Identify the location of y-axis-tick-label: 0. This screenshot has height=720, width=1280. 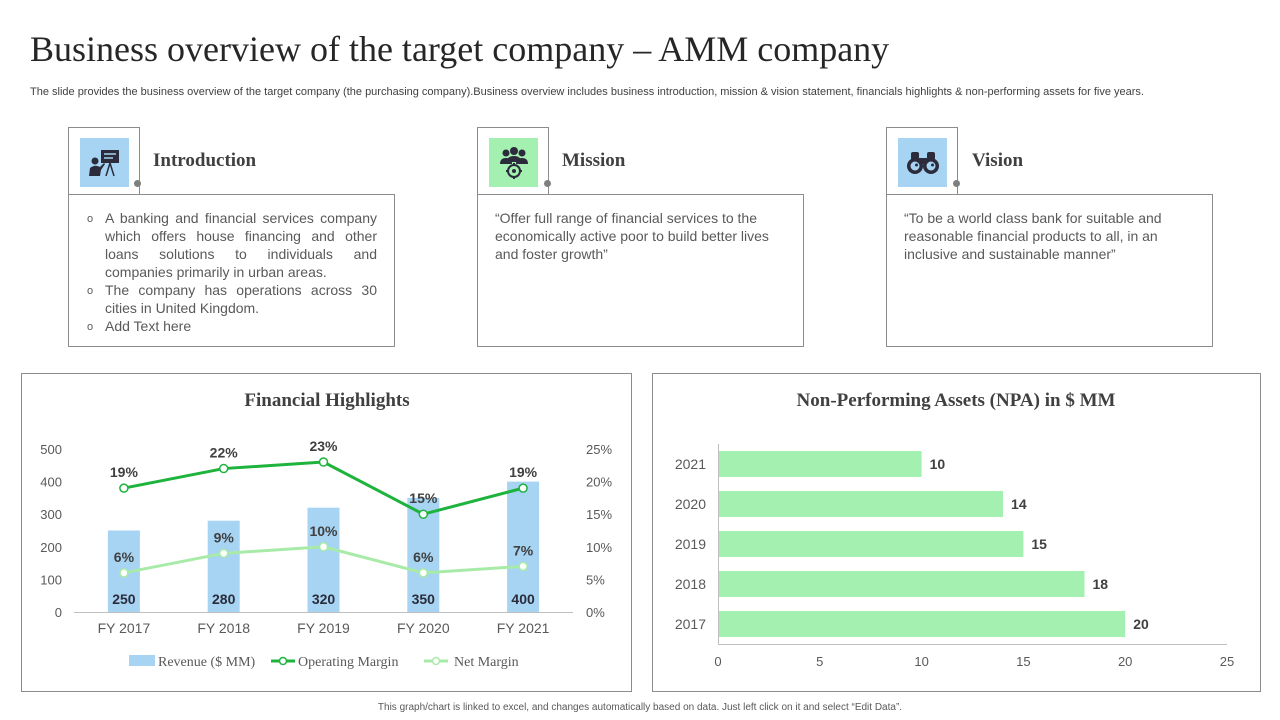
(58, 612).